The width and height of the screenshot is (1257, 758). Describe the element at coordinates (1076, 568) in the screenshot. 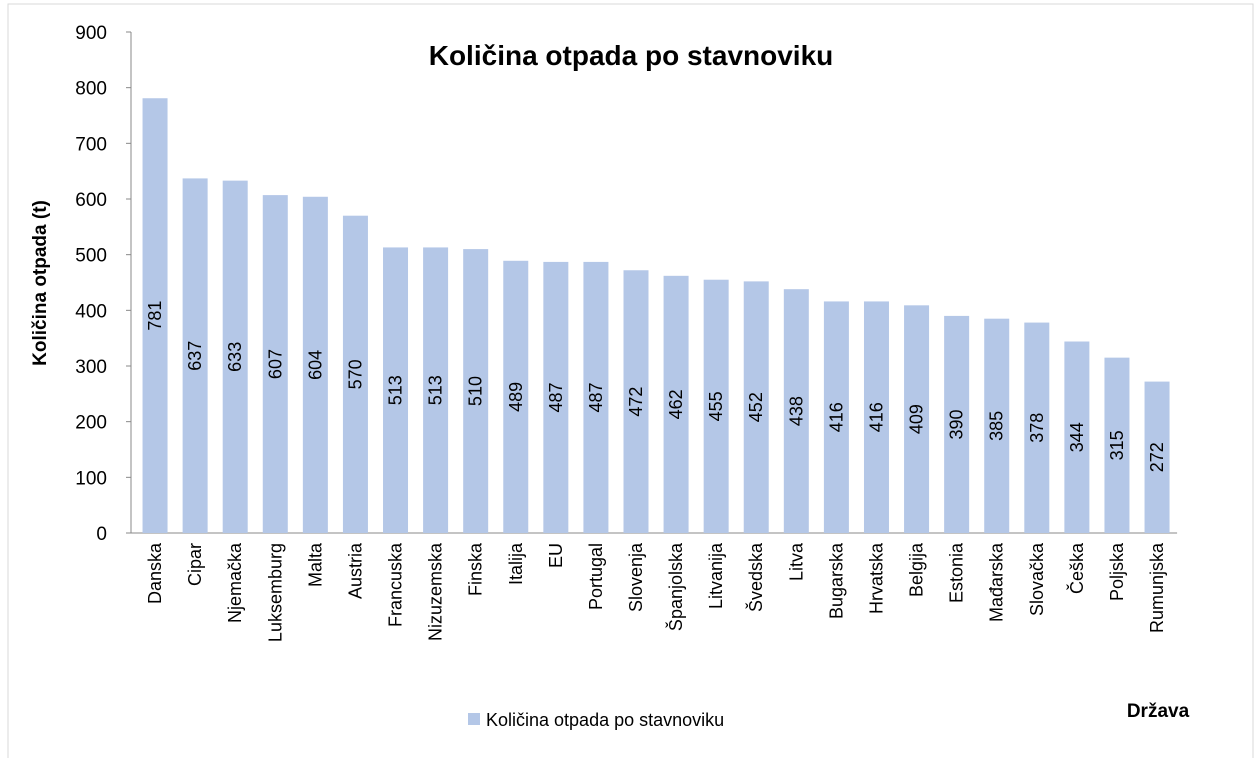

I see `x-tick-label: Češka` at that location.